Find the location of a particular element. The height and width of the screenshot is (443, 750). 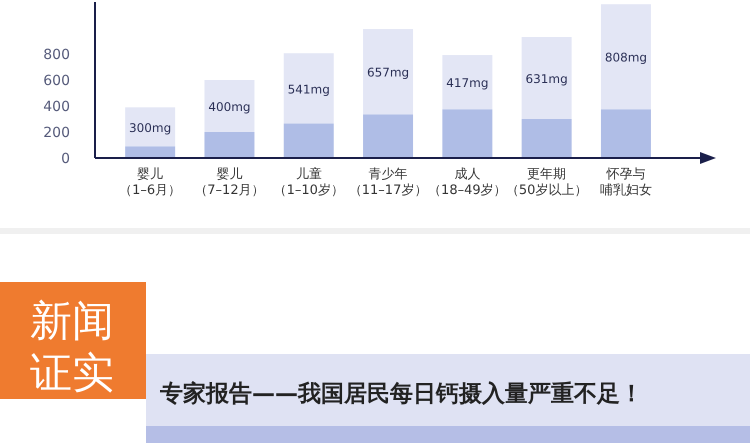

data-label: 541mg is located at coordinates (309, 89).